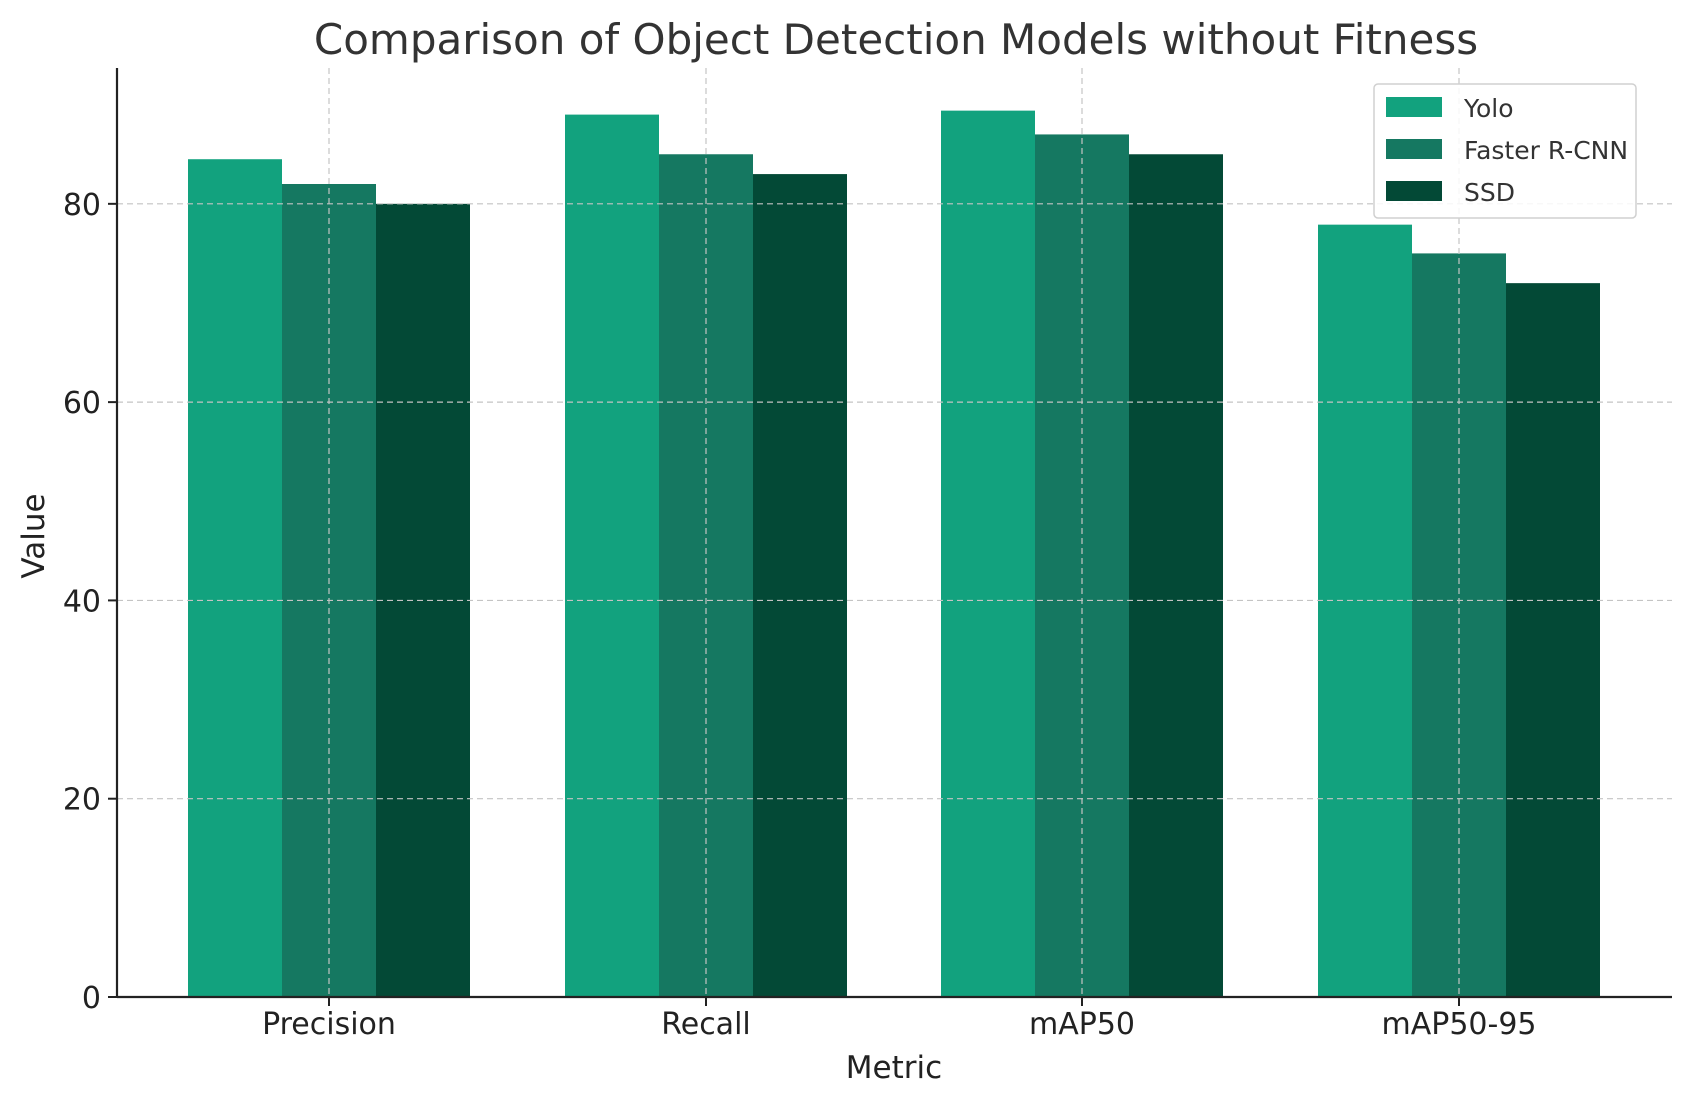 This screenshot has width=1686, height=1101. What do you see at coordinates (91, 998) in the screenshot?
I see `y-tick-label: 0` at bounding box center [91, 998].